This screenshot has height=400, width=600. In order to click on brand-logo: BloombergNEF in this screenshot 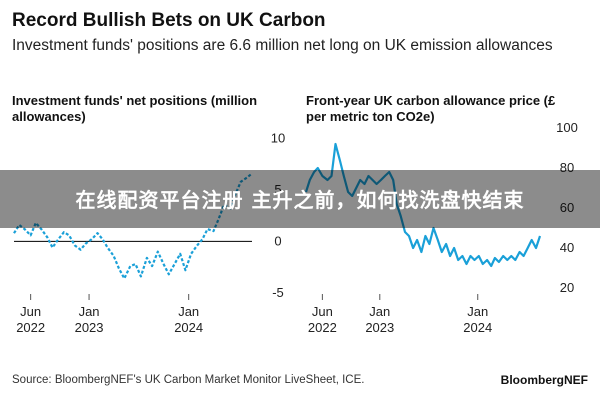, I will do `click(544, 380)`.